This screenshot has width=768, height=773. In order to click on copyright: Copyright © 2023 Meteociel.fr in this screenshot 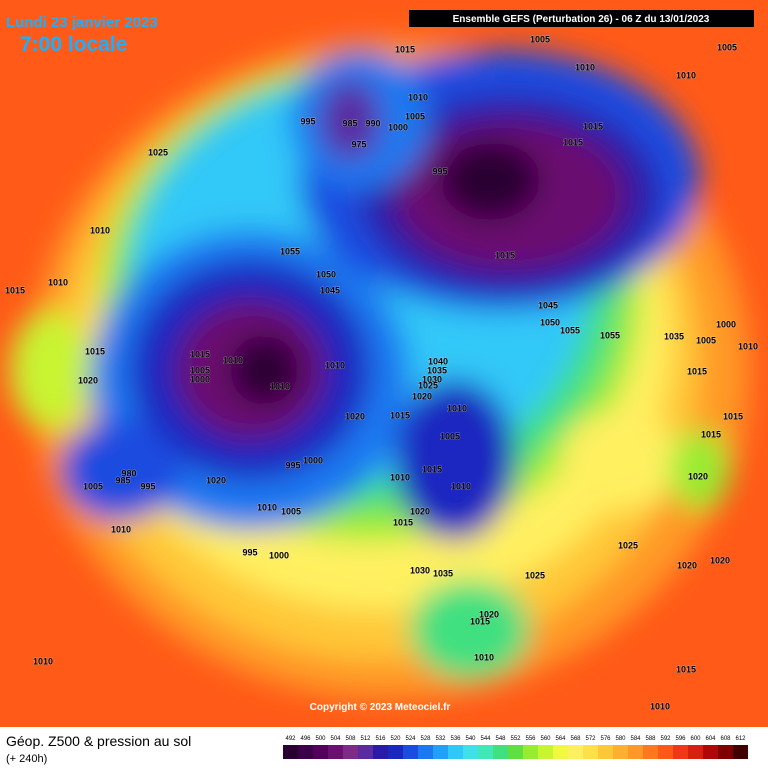, I will do `click(380, 707)`.